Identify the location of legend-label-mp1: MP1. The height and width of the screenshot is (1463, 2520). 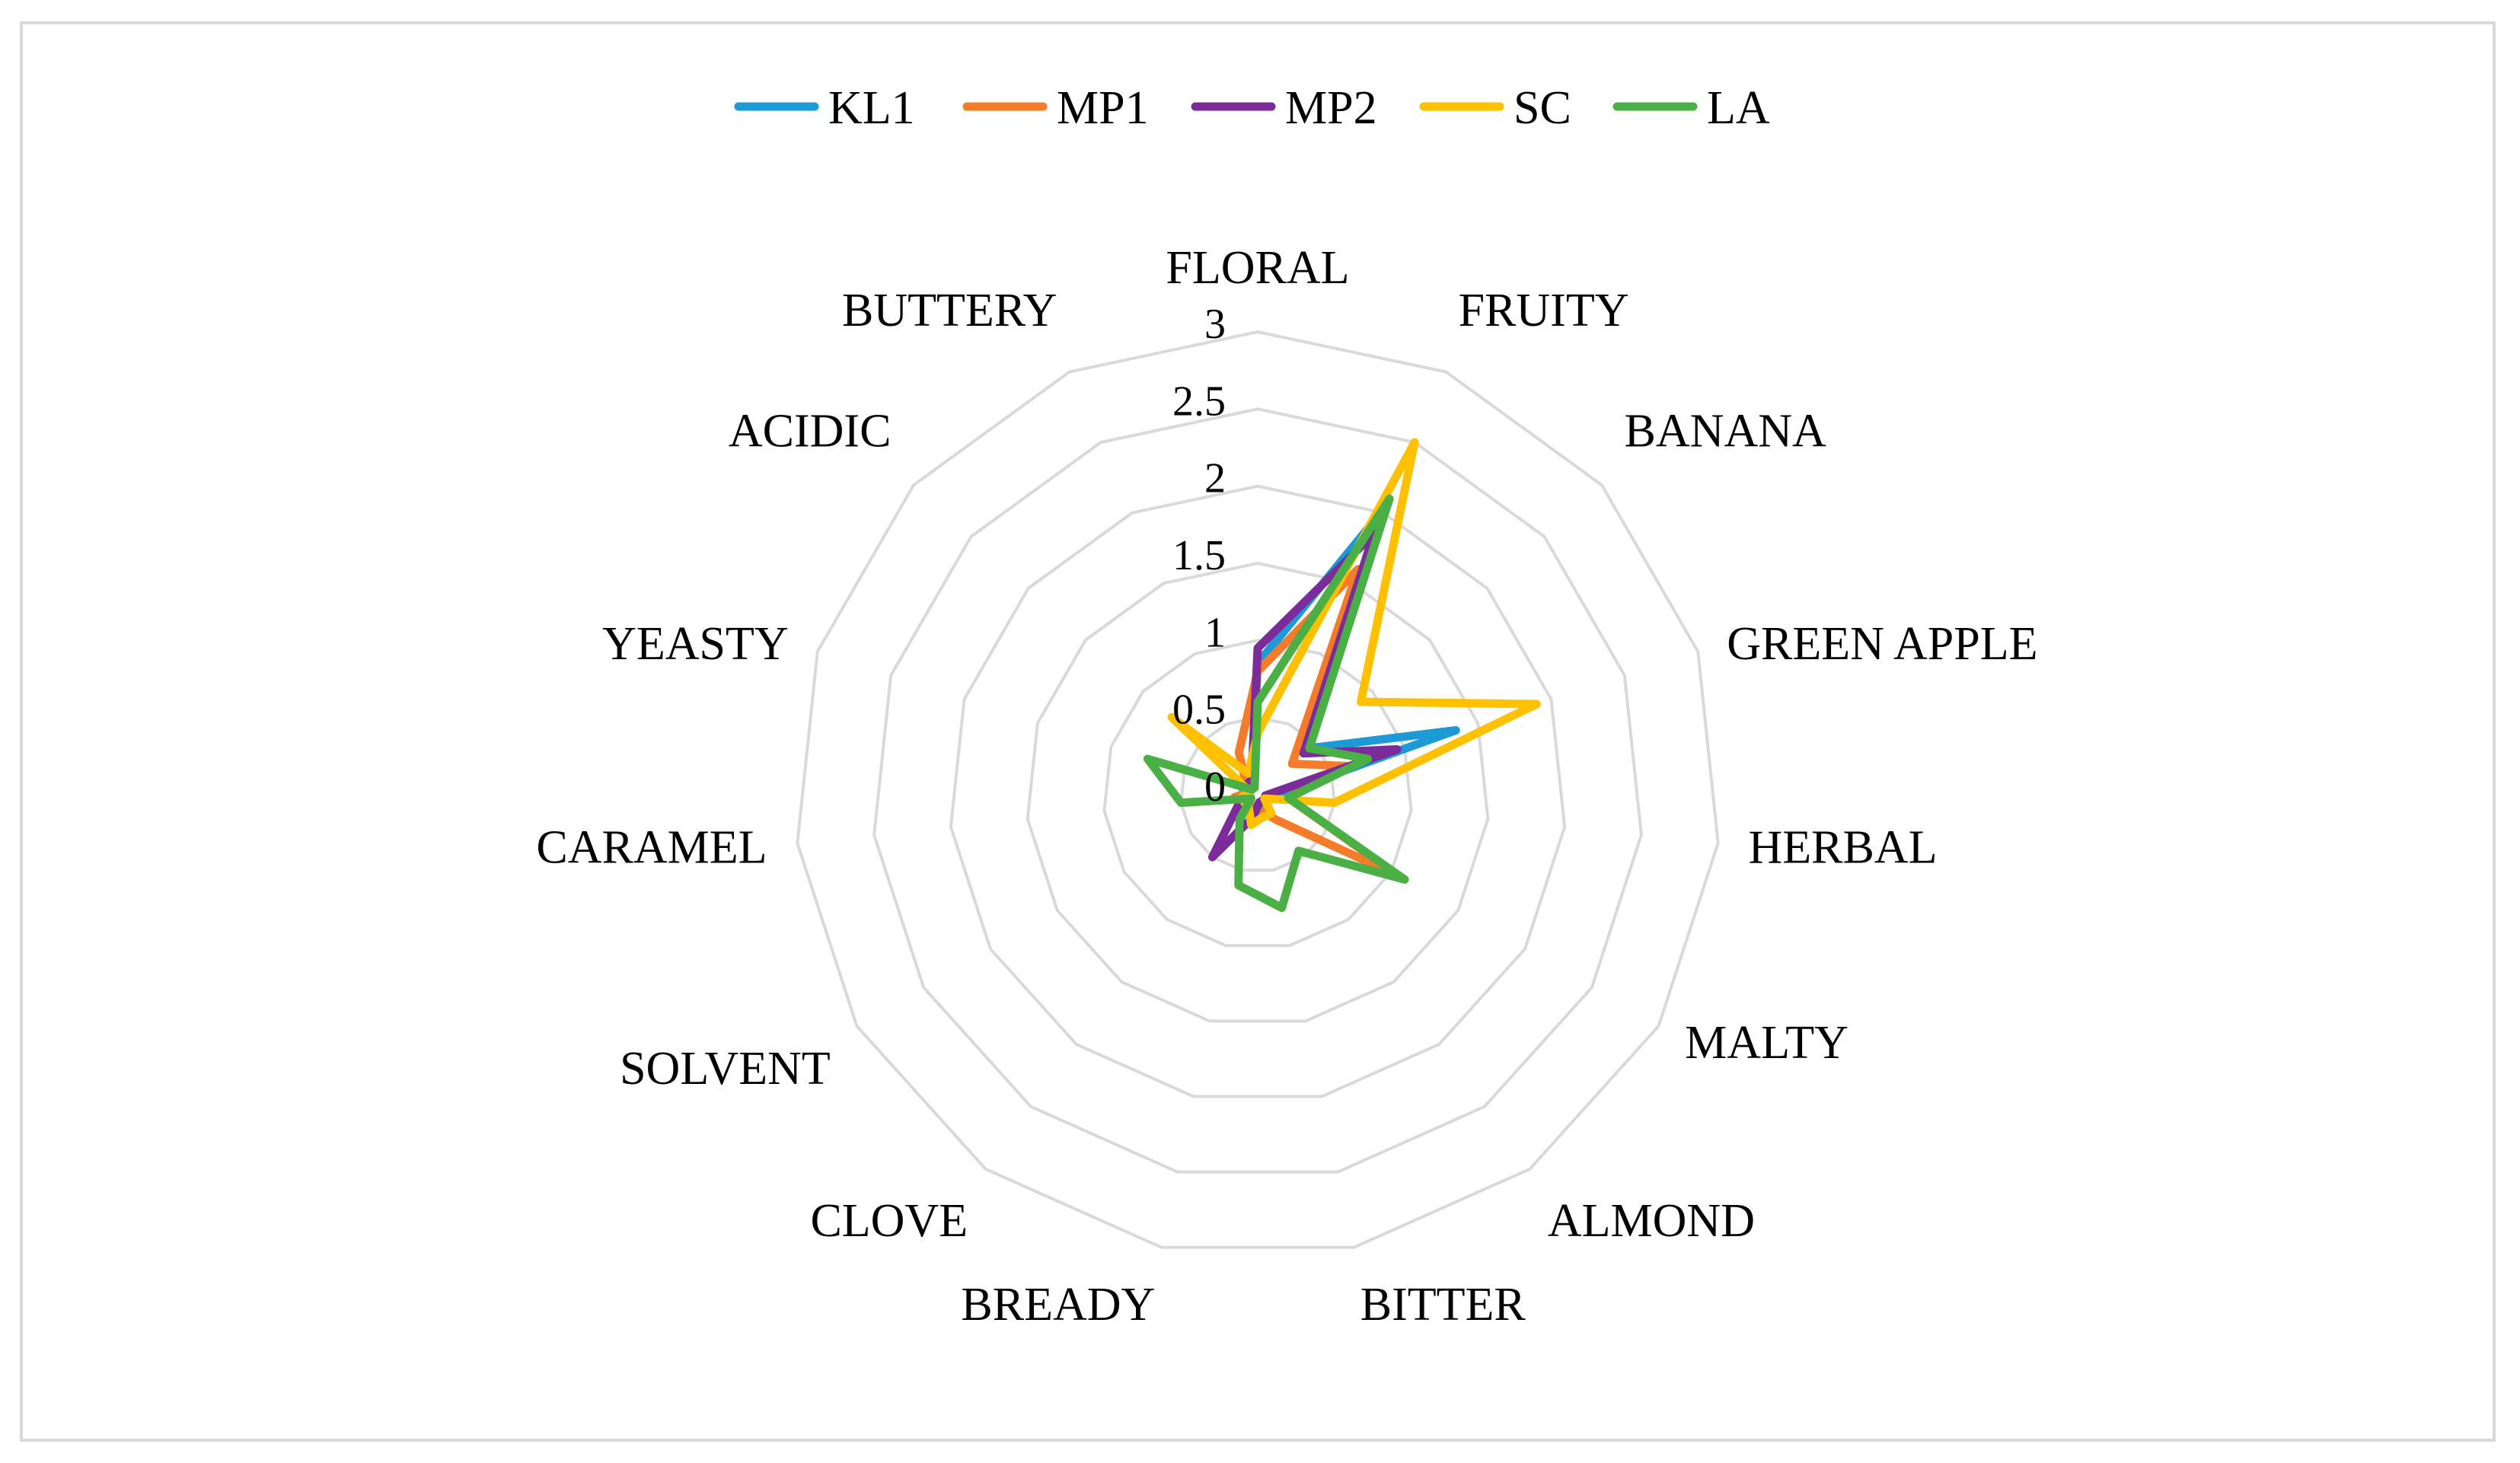
(1103, 108).